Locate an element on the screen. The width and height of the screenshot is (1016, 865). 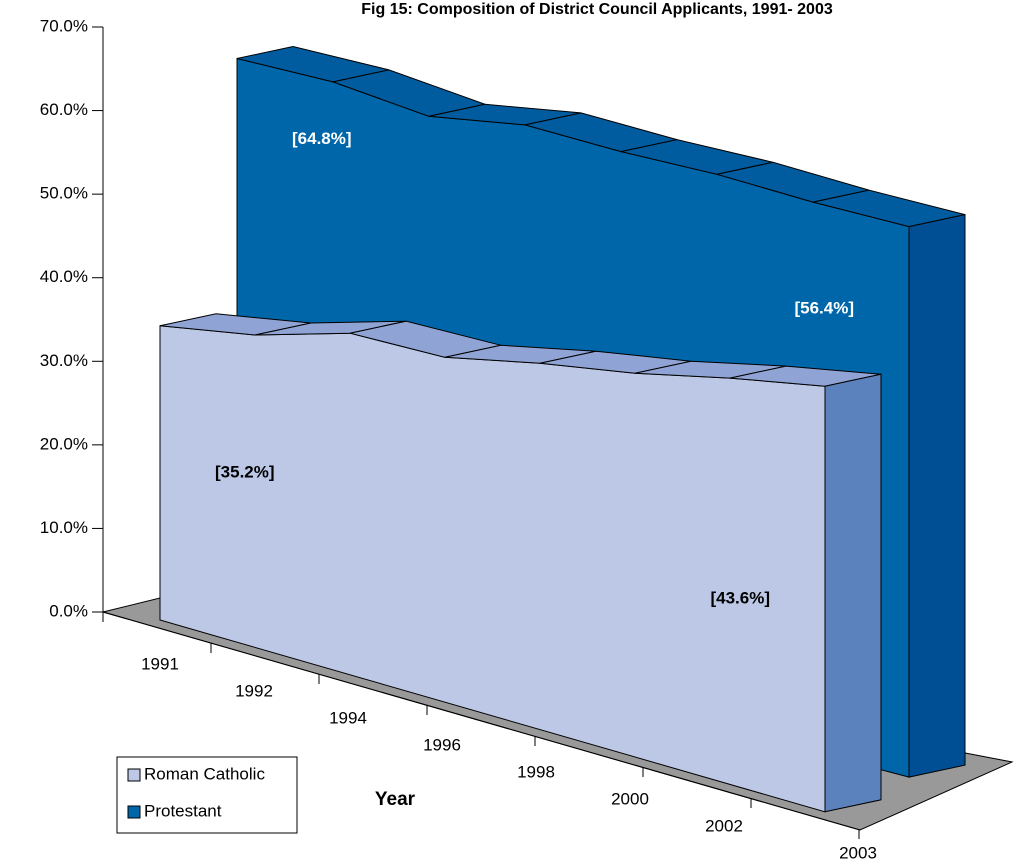
value-label: [56.4%] is located at coordinates (824, 308).